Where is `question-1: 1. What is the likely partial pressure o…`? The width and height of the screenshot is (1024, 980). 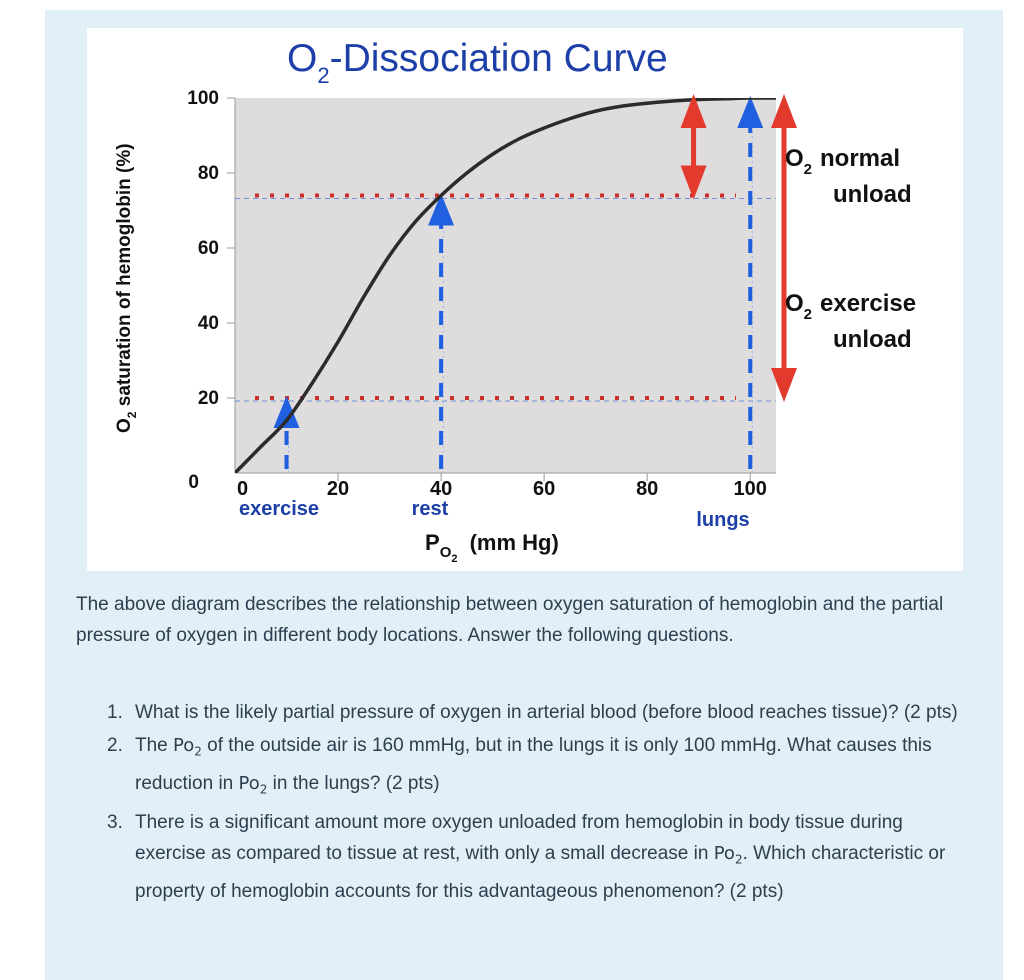
question-1: 1. What is the likely partial pressure o… is located at coordinates (542, 712).